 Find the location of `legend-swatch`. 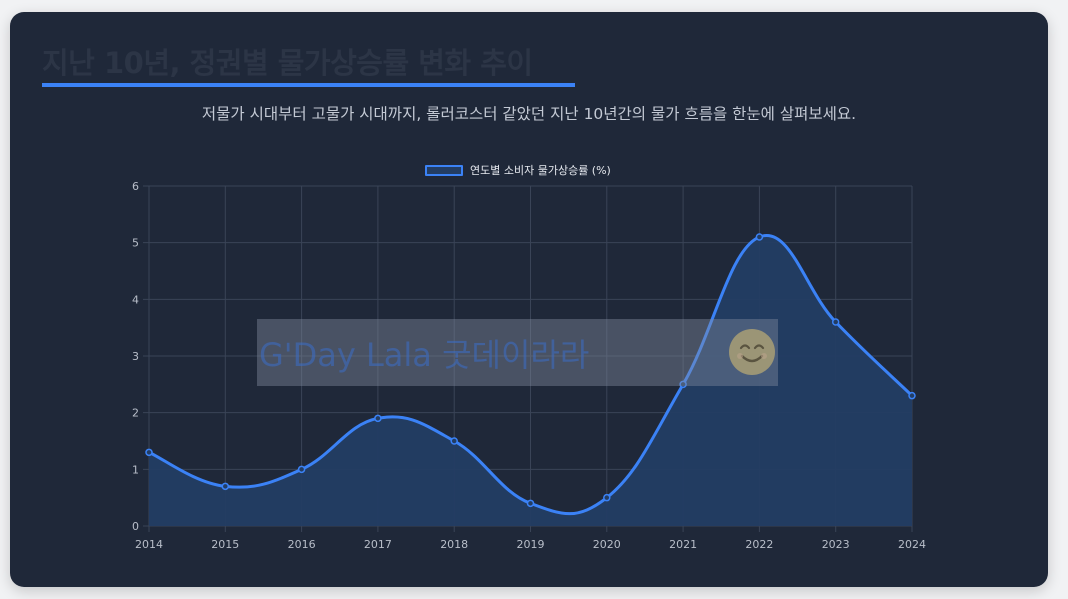

legend-swatch is located at coordinates (444, 170).